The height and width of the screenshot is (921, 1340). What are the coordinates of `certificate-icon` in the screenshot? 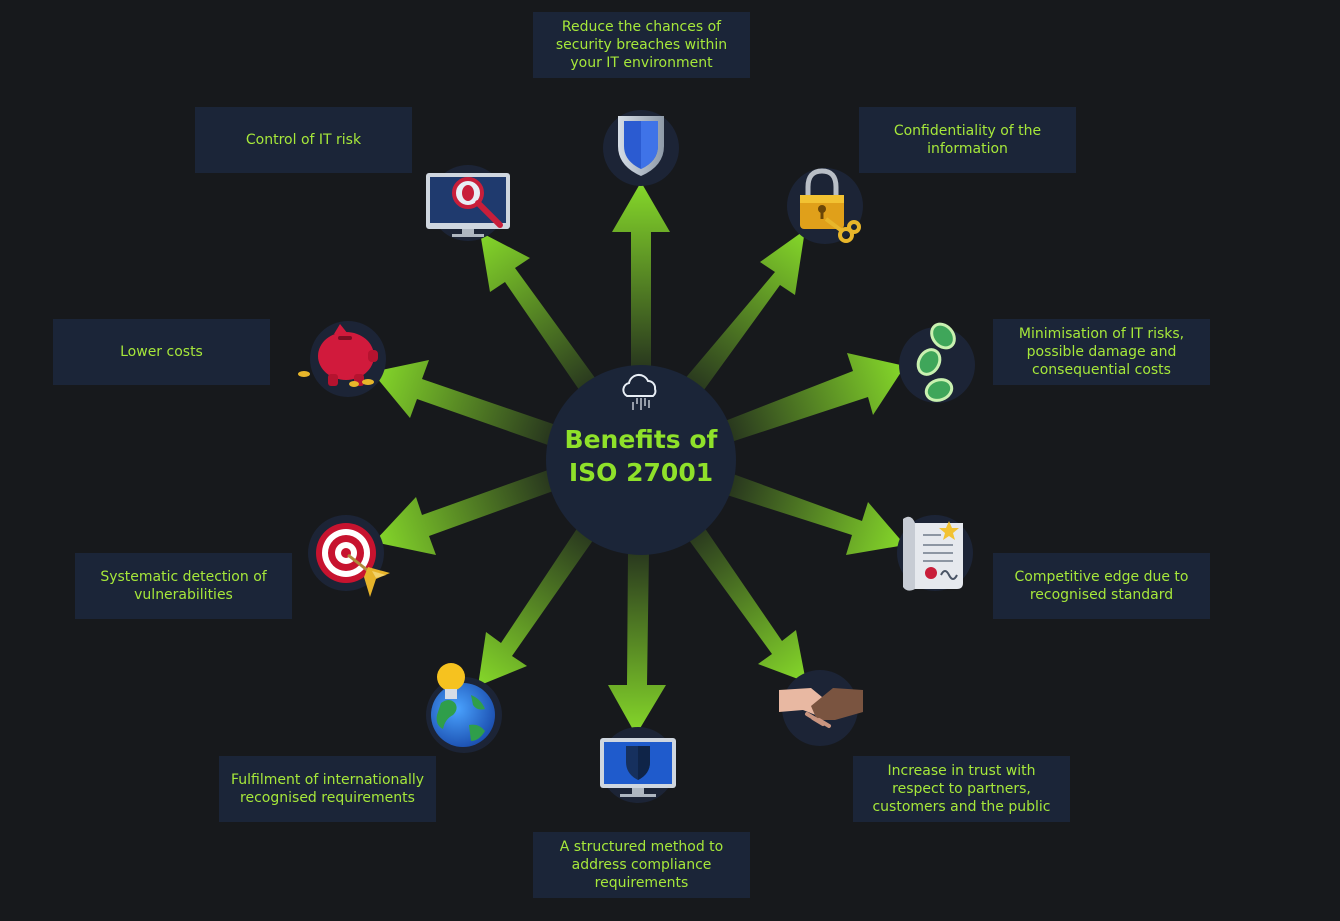 It's located at (933, 553).